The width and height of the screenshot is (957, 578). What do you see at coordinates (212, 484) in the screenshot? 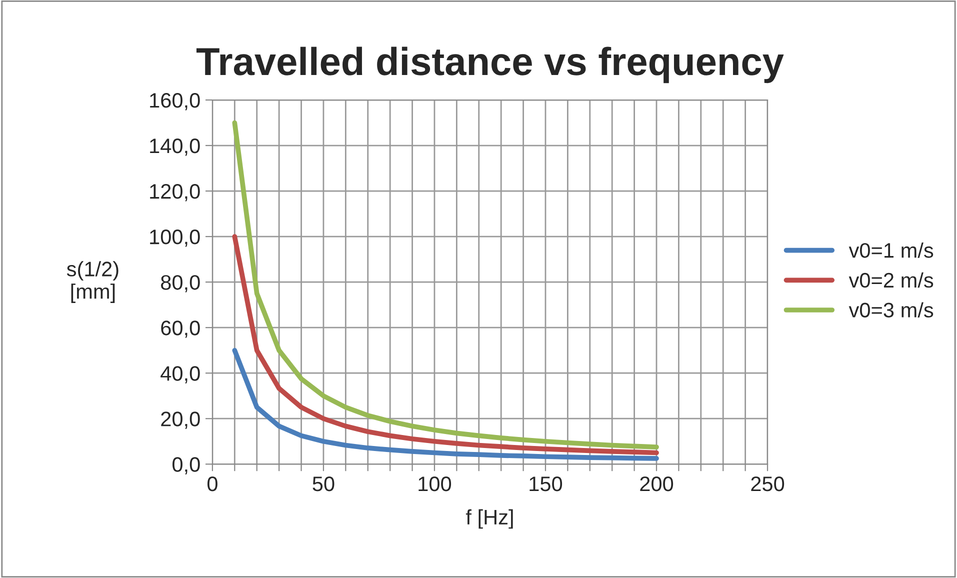
I see `x-tick-label: 0` at bounding box center [212, 484].